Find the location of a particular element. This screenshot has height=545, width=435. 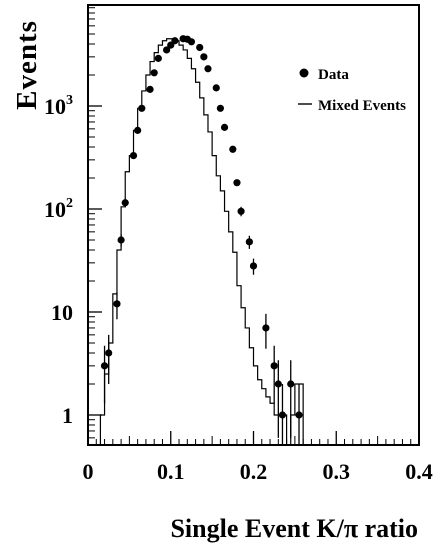

x-tick-label: 0.1 is located at coordinates (171, 471).